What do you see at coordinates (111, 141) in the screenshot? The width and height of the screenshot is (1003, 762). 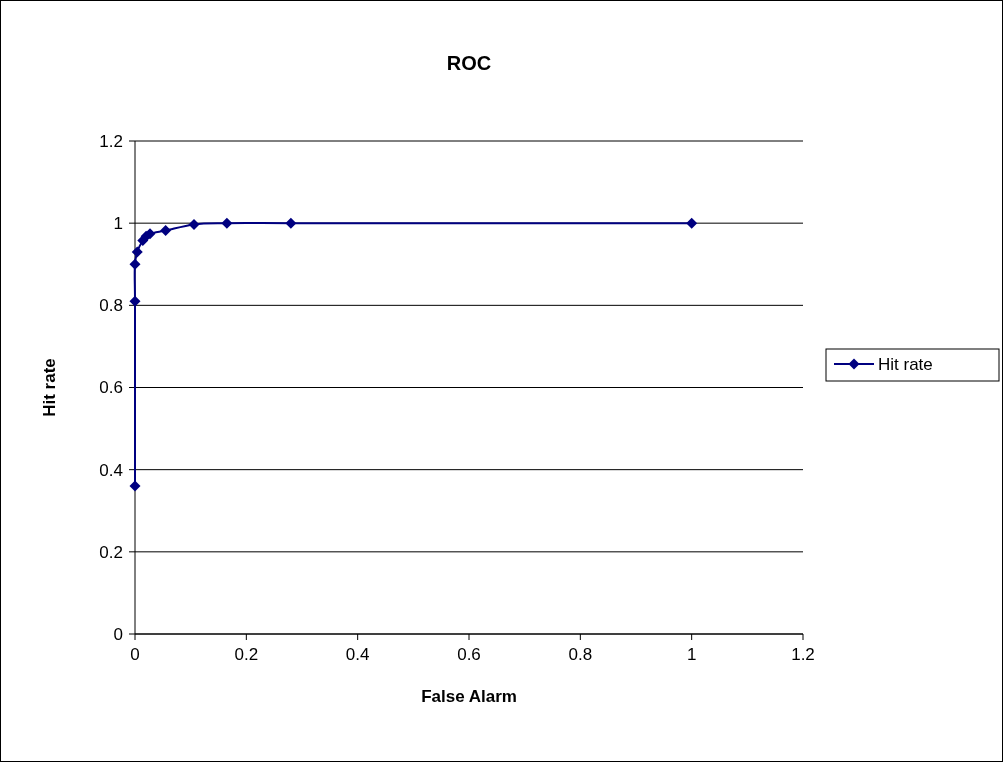 I see `y-tick-label: 1.2` at bounding box center [111, 141].